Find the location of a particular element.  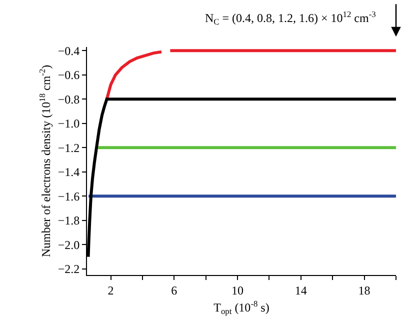

x-tick-label: 18 is located at coordinates (364, 290).